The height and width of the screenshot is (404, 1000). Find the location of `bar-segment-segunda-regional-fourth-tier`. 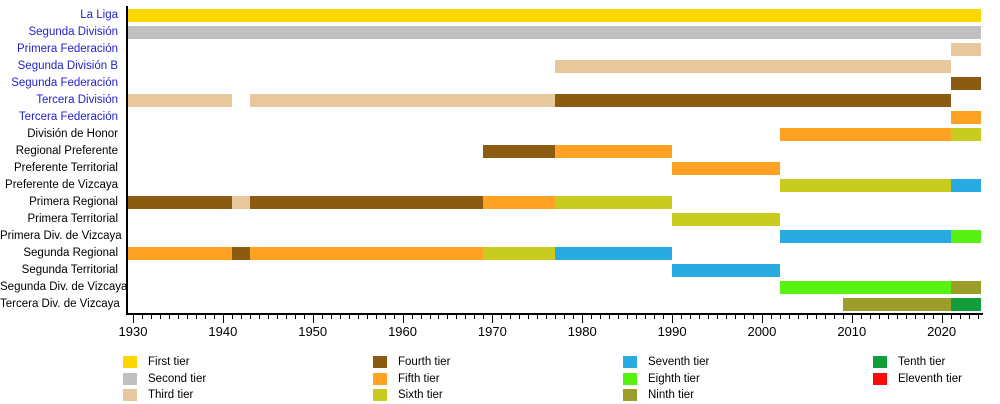

bar-segment-segunda-regional-fourth-tier is located at coordinates (240, 253).